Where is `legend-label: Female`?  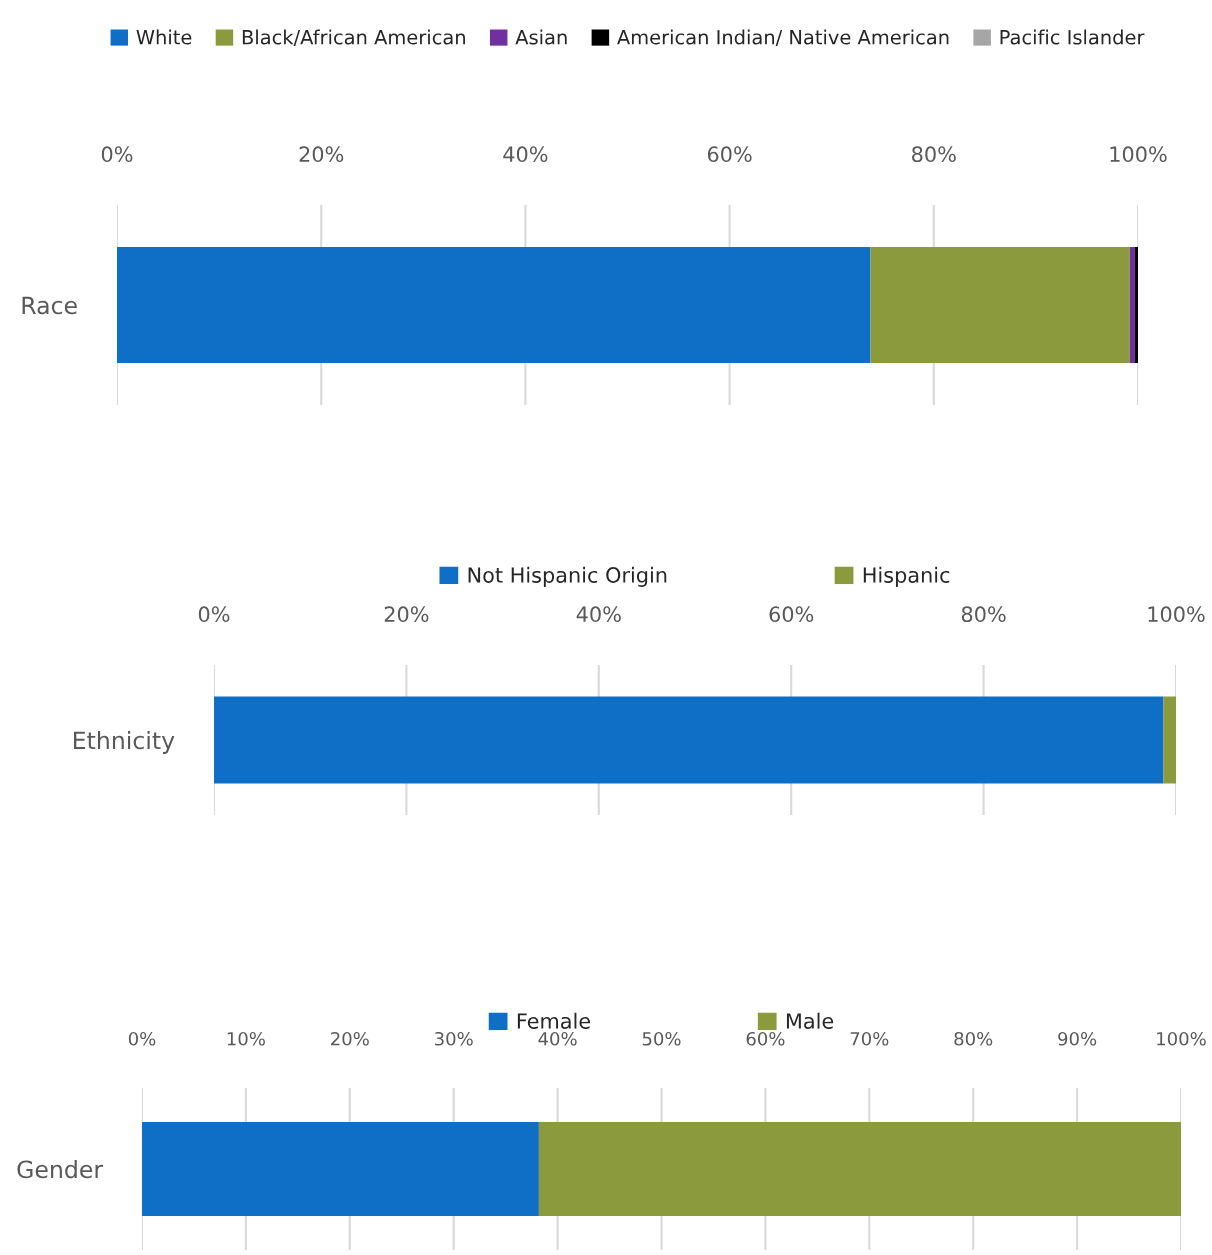
legend-label: Female is located at coordinates (554, 1020).